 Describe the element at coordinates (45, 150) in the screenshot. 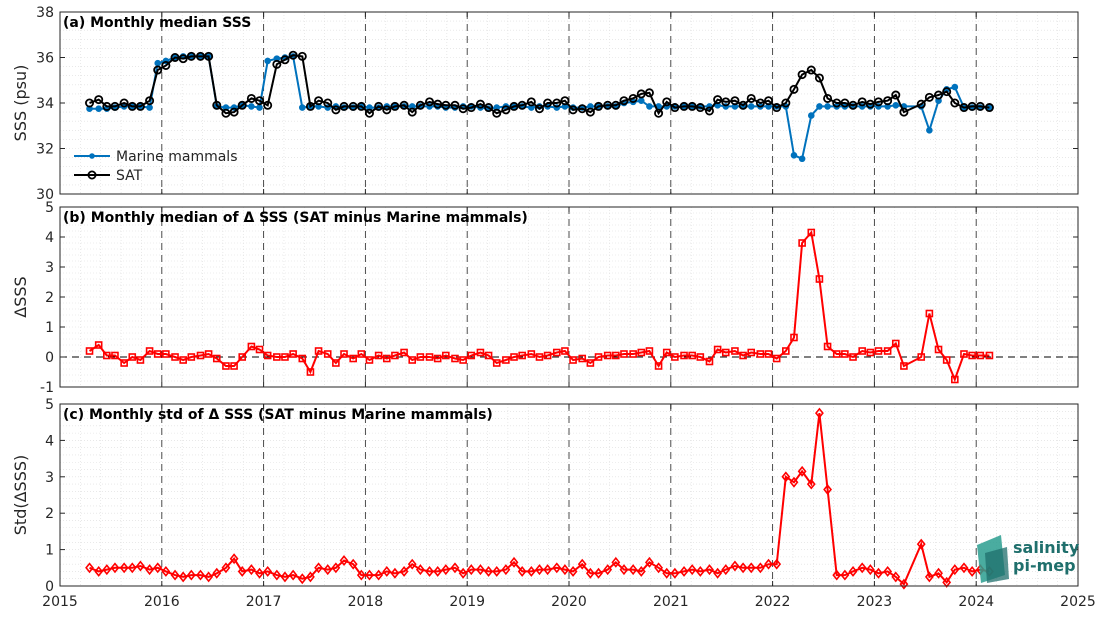

I see `y-tick-label: 32` at that location.